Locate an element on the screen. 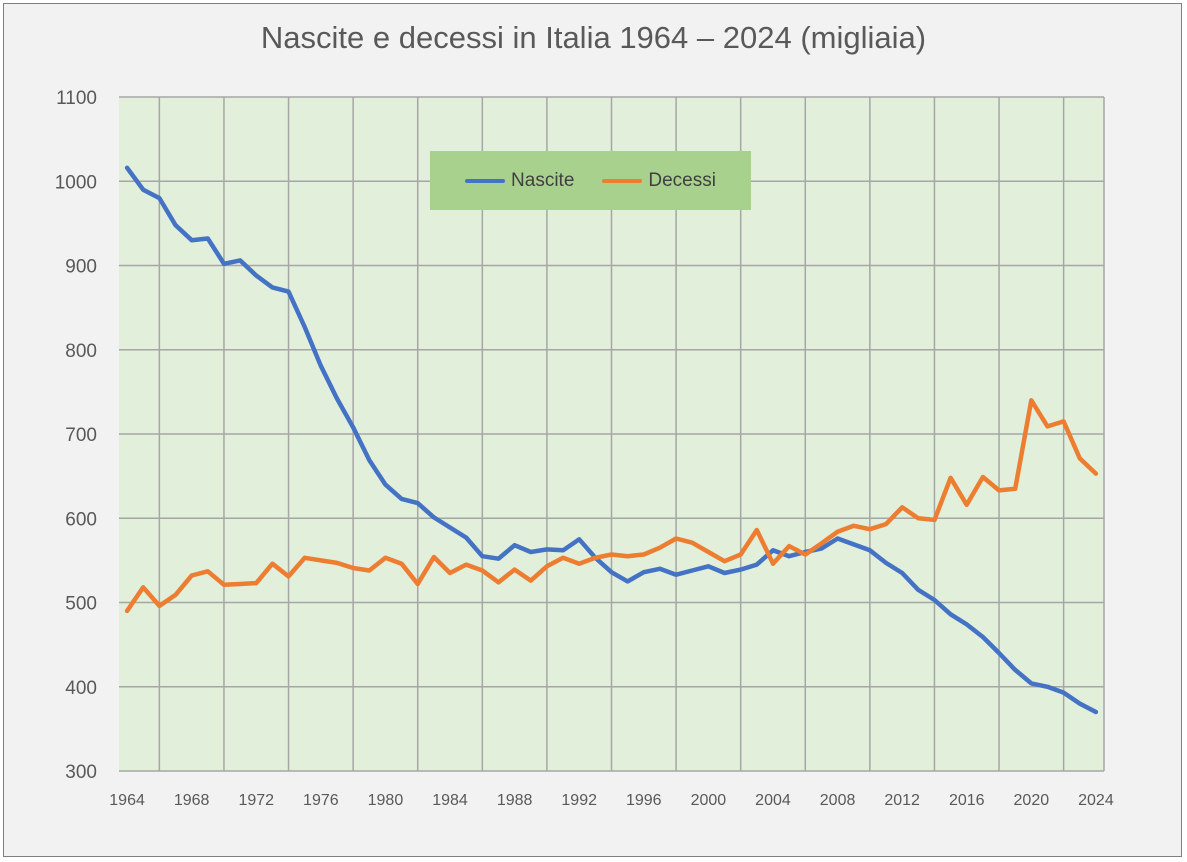 Image resolution: width=1187 pixels, height=862 pixels. x-tick-label: 2000 is located at coordinates (709, 800).